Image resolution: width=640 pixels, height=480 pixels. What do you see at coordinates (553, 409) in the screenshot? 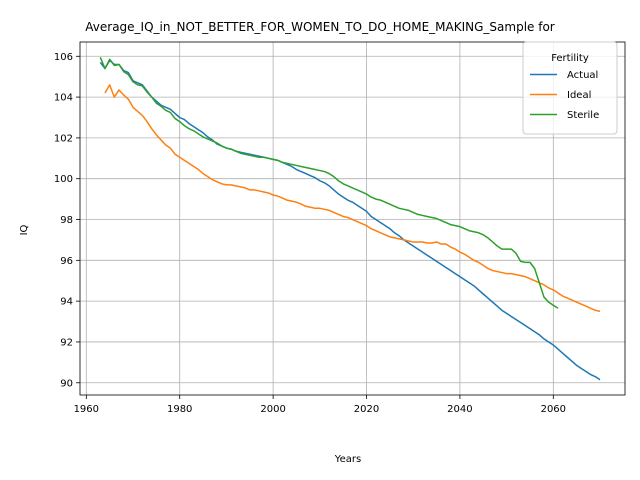
I see `x-tick-label: 2060` at bounding box center [553, 409].